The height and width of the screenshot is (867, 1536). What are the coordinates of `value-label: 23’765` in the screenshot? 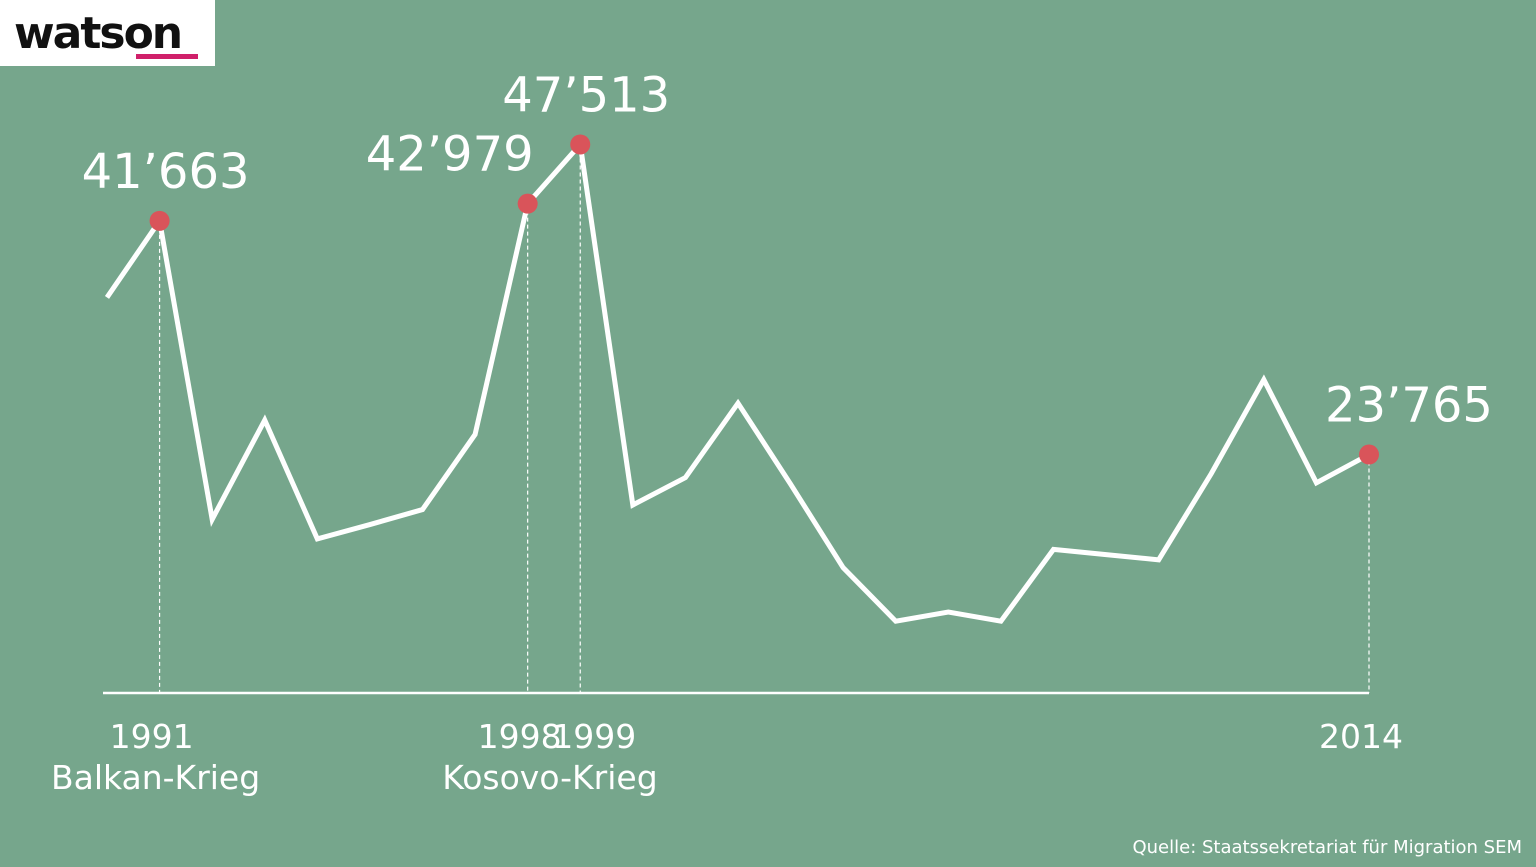 It's located at (1409, 406).